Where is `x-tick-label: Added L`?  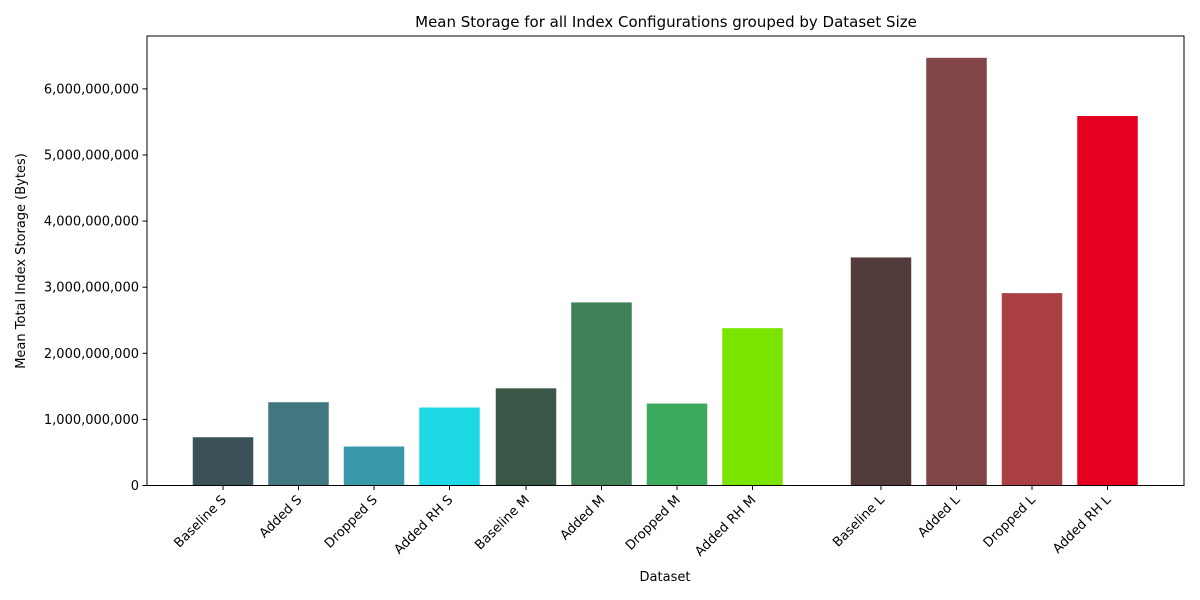 x-tick-label: Added L is located at coordinates (939, 516).